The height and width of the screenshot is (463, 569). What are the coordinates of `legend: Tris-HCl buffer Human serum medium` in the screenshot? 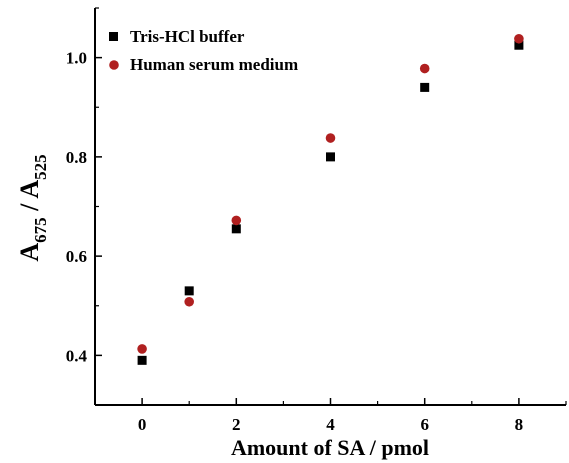 It's located at (203, 50).